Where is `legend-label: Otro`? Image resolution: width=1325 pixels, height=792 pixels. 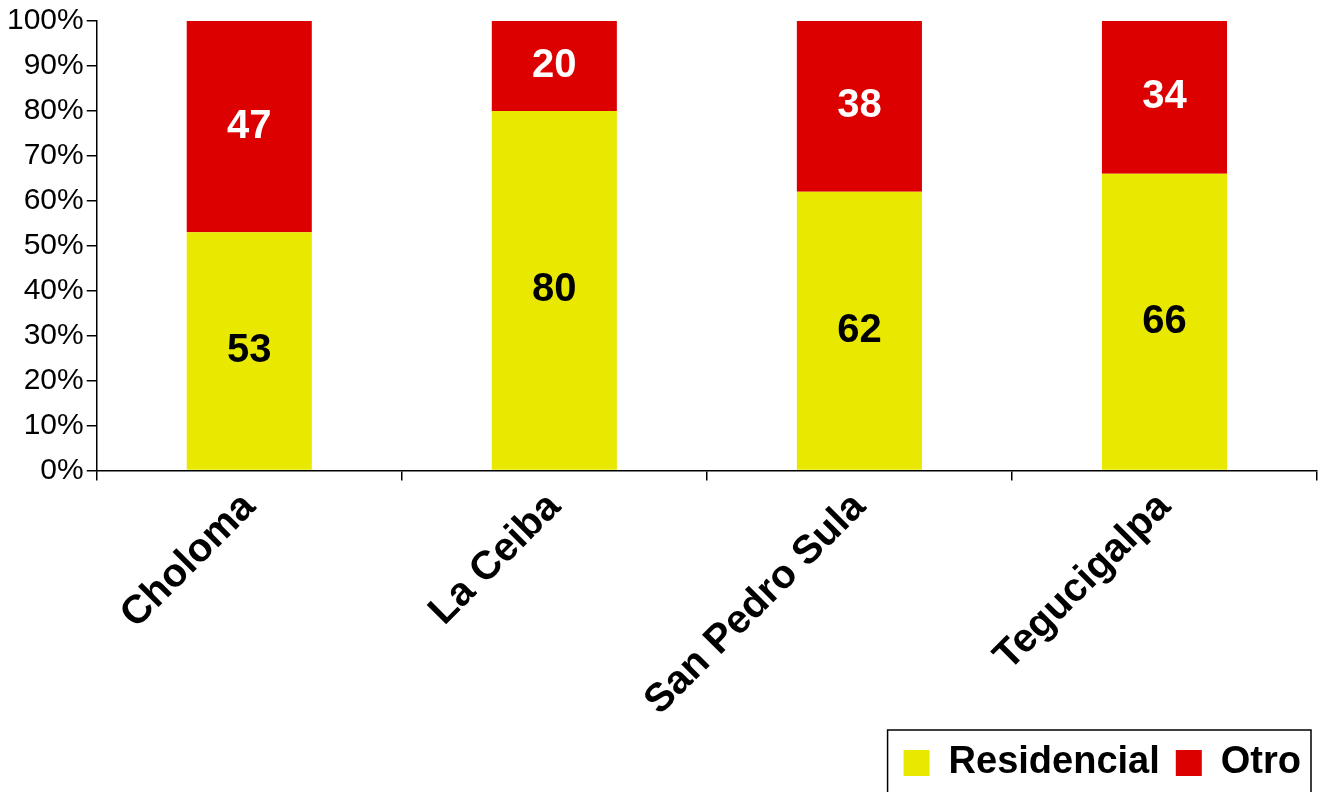 legend-label: Otro is located at coordinates (1261, 760).